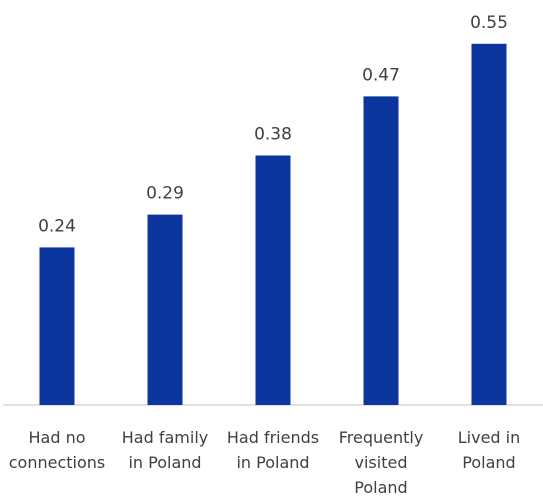 This screenshot has height=500, width=543. Describe the element at coordinates (489, 450) in the screenshot. I see `category-label-5: Lived in Poland` at that location.